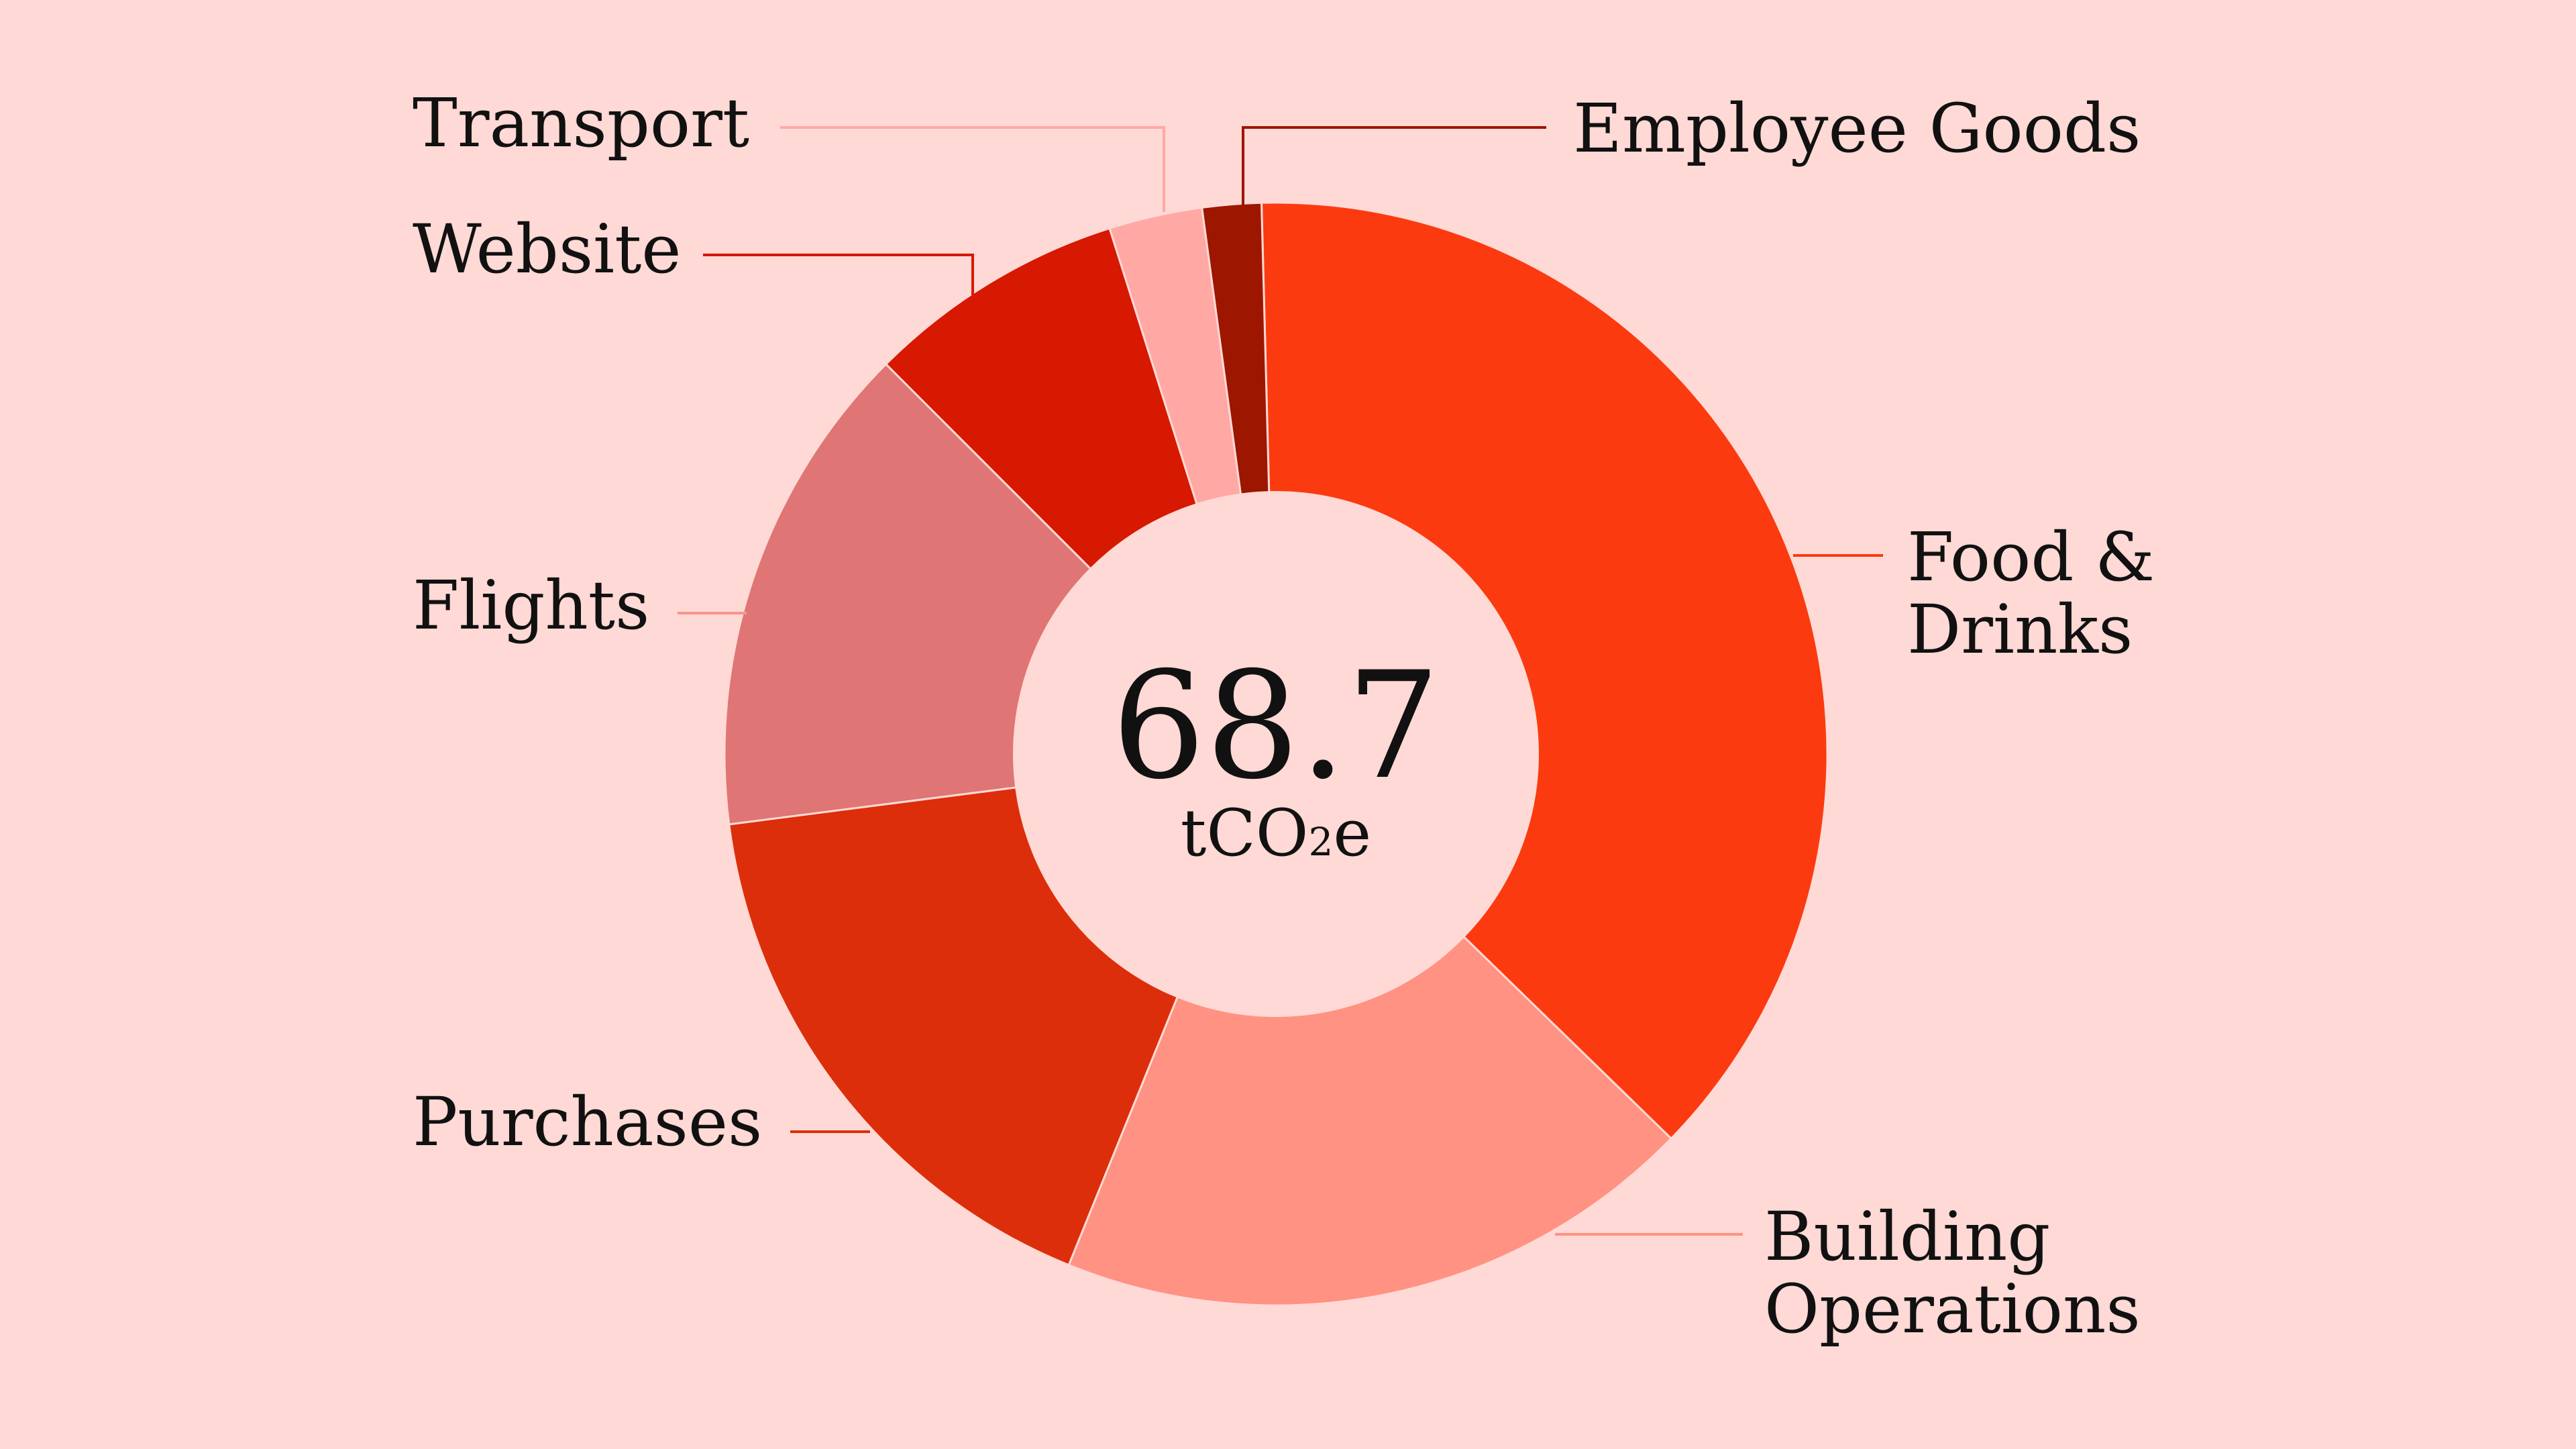  What do you see at coordinates (1907, 1236) in the screenshot?
I see `slice-label-line: Building` at bounding box center [1907, 1236].